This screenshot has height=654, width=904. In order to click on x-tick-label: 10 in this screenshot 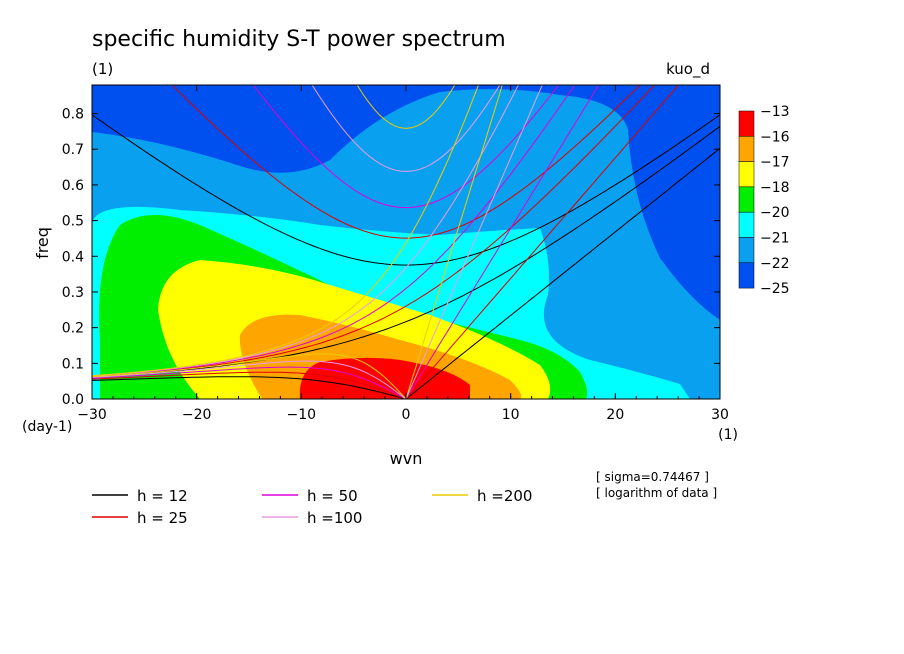, I will do `click(511, 415)`.